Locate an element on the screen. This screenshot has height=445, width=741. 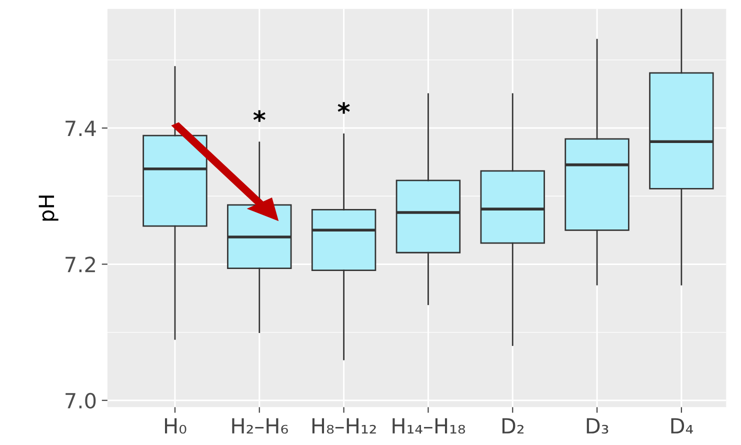
y-tick-label: 7.4 is located at coordinates (81, 128).